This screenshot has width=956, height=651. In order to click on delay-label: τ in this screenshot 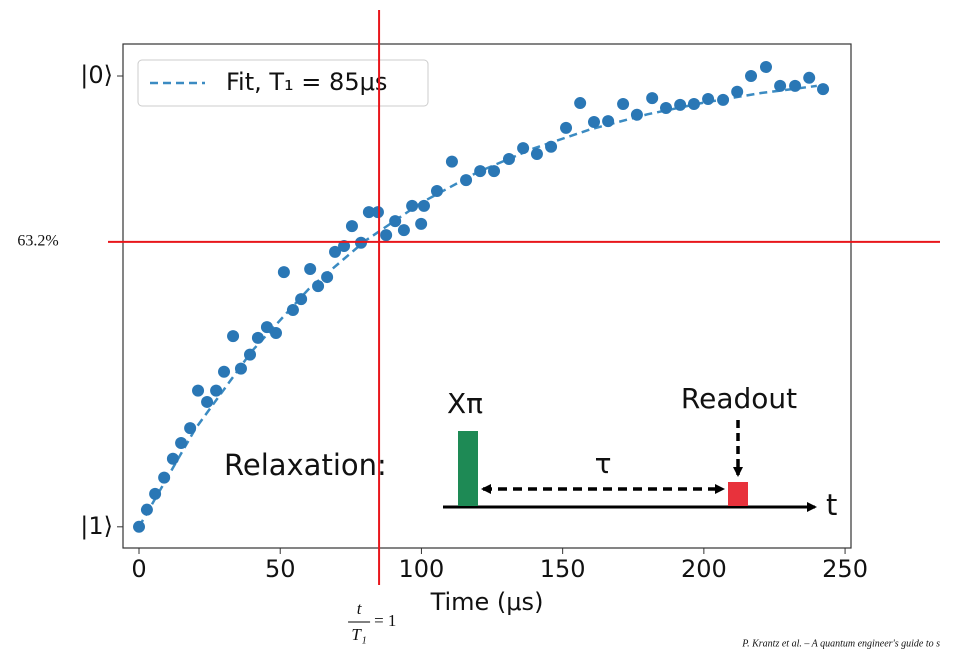, I will do `click(603, 463)`.